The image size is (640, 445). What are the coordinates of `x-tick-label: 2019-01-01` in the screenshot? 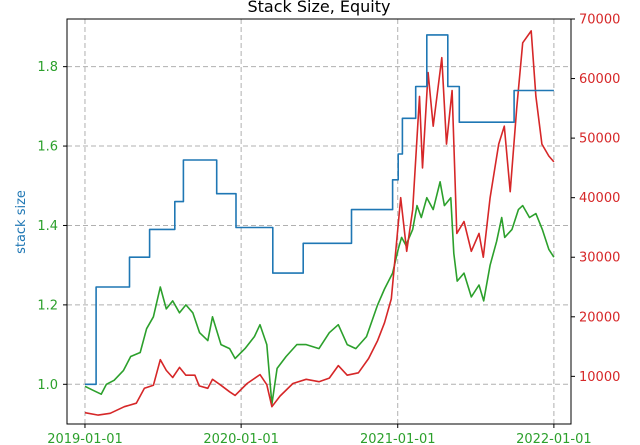 It's located at (85, 438).